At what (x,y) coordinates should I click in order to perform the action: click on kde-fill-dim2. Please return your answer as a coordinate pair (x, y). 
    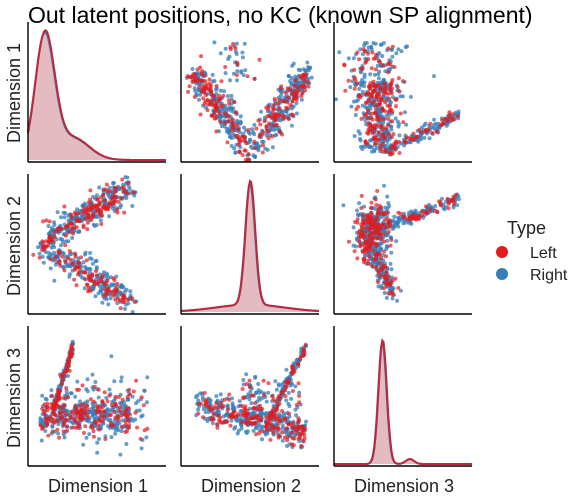
    Looking at the image, I should click on (250, 247).